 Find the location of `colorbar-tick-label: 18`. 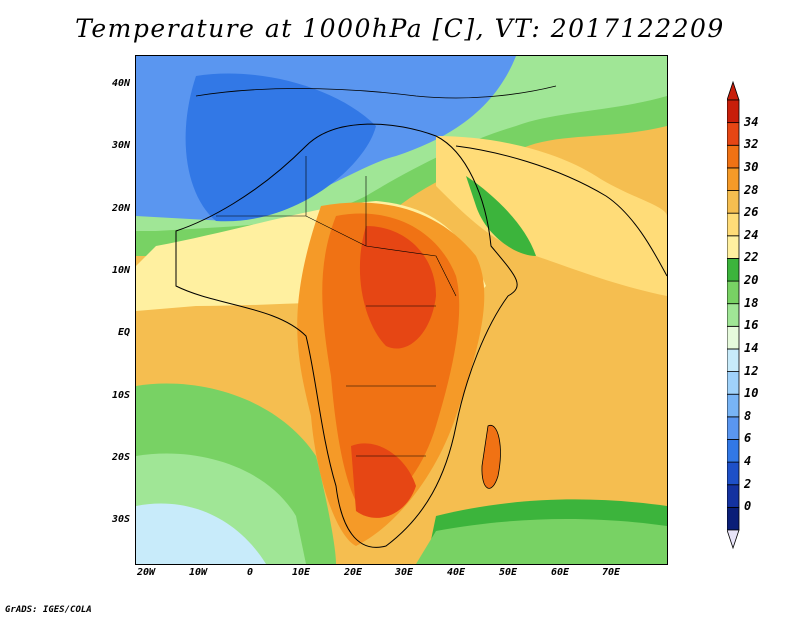

colorbar-tick-label: 18 is located at coordinates (751, 302).